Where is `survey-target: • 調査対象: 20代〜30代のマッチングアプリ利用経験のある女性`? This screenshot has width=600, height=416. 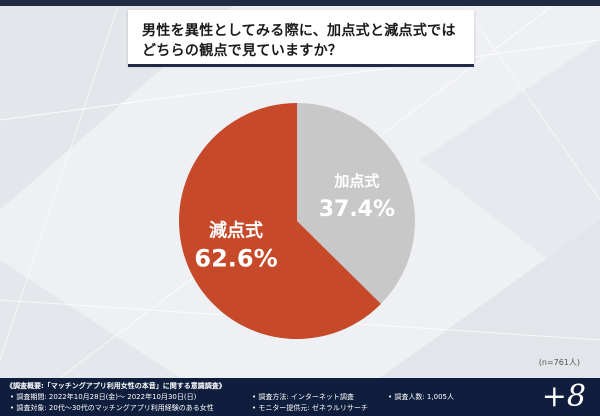
survey-target: • 調査対象: 20代〜30代のマッチングアプリ利用経験のある女性 is located at coordinates (112, 408).